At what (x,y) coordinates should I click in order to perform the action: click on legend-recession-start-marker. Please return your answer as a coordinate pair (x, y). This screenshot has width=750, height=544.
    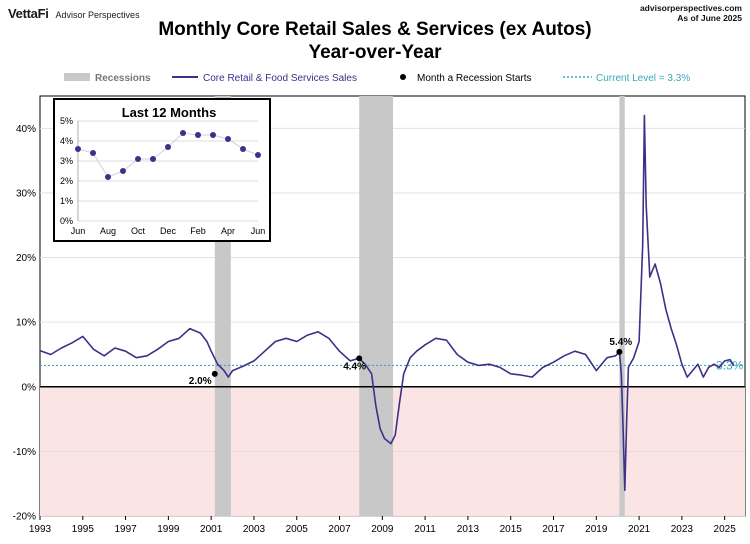
    Looking at the image, I should click on (403, 77).